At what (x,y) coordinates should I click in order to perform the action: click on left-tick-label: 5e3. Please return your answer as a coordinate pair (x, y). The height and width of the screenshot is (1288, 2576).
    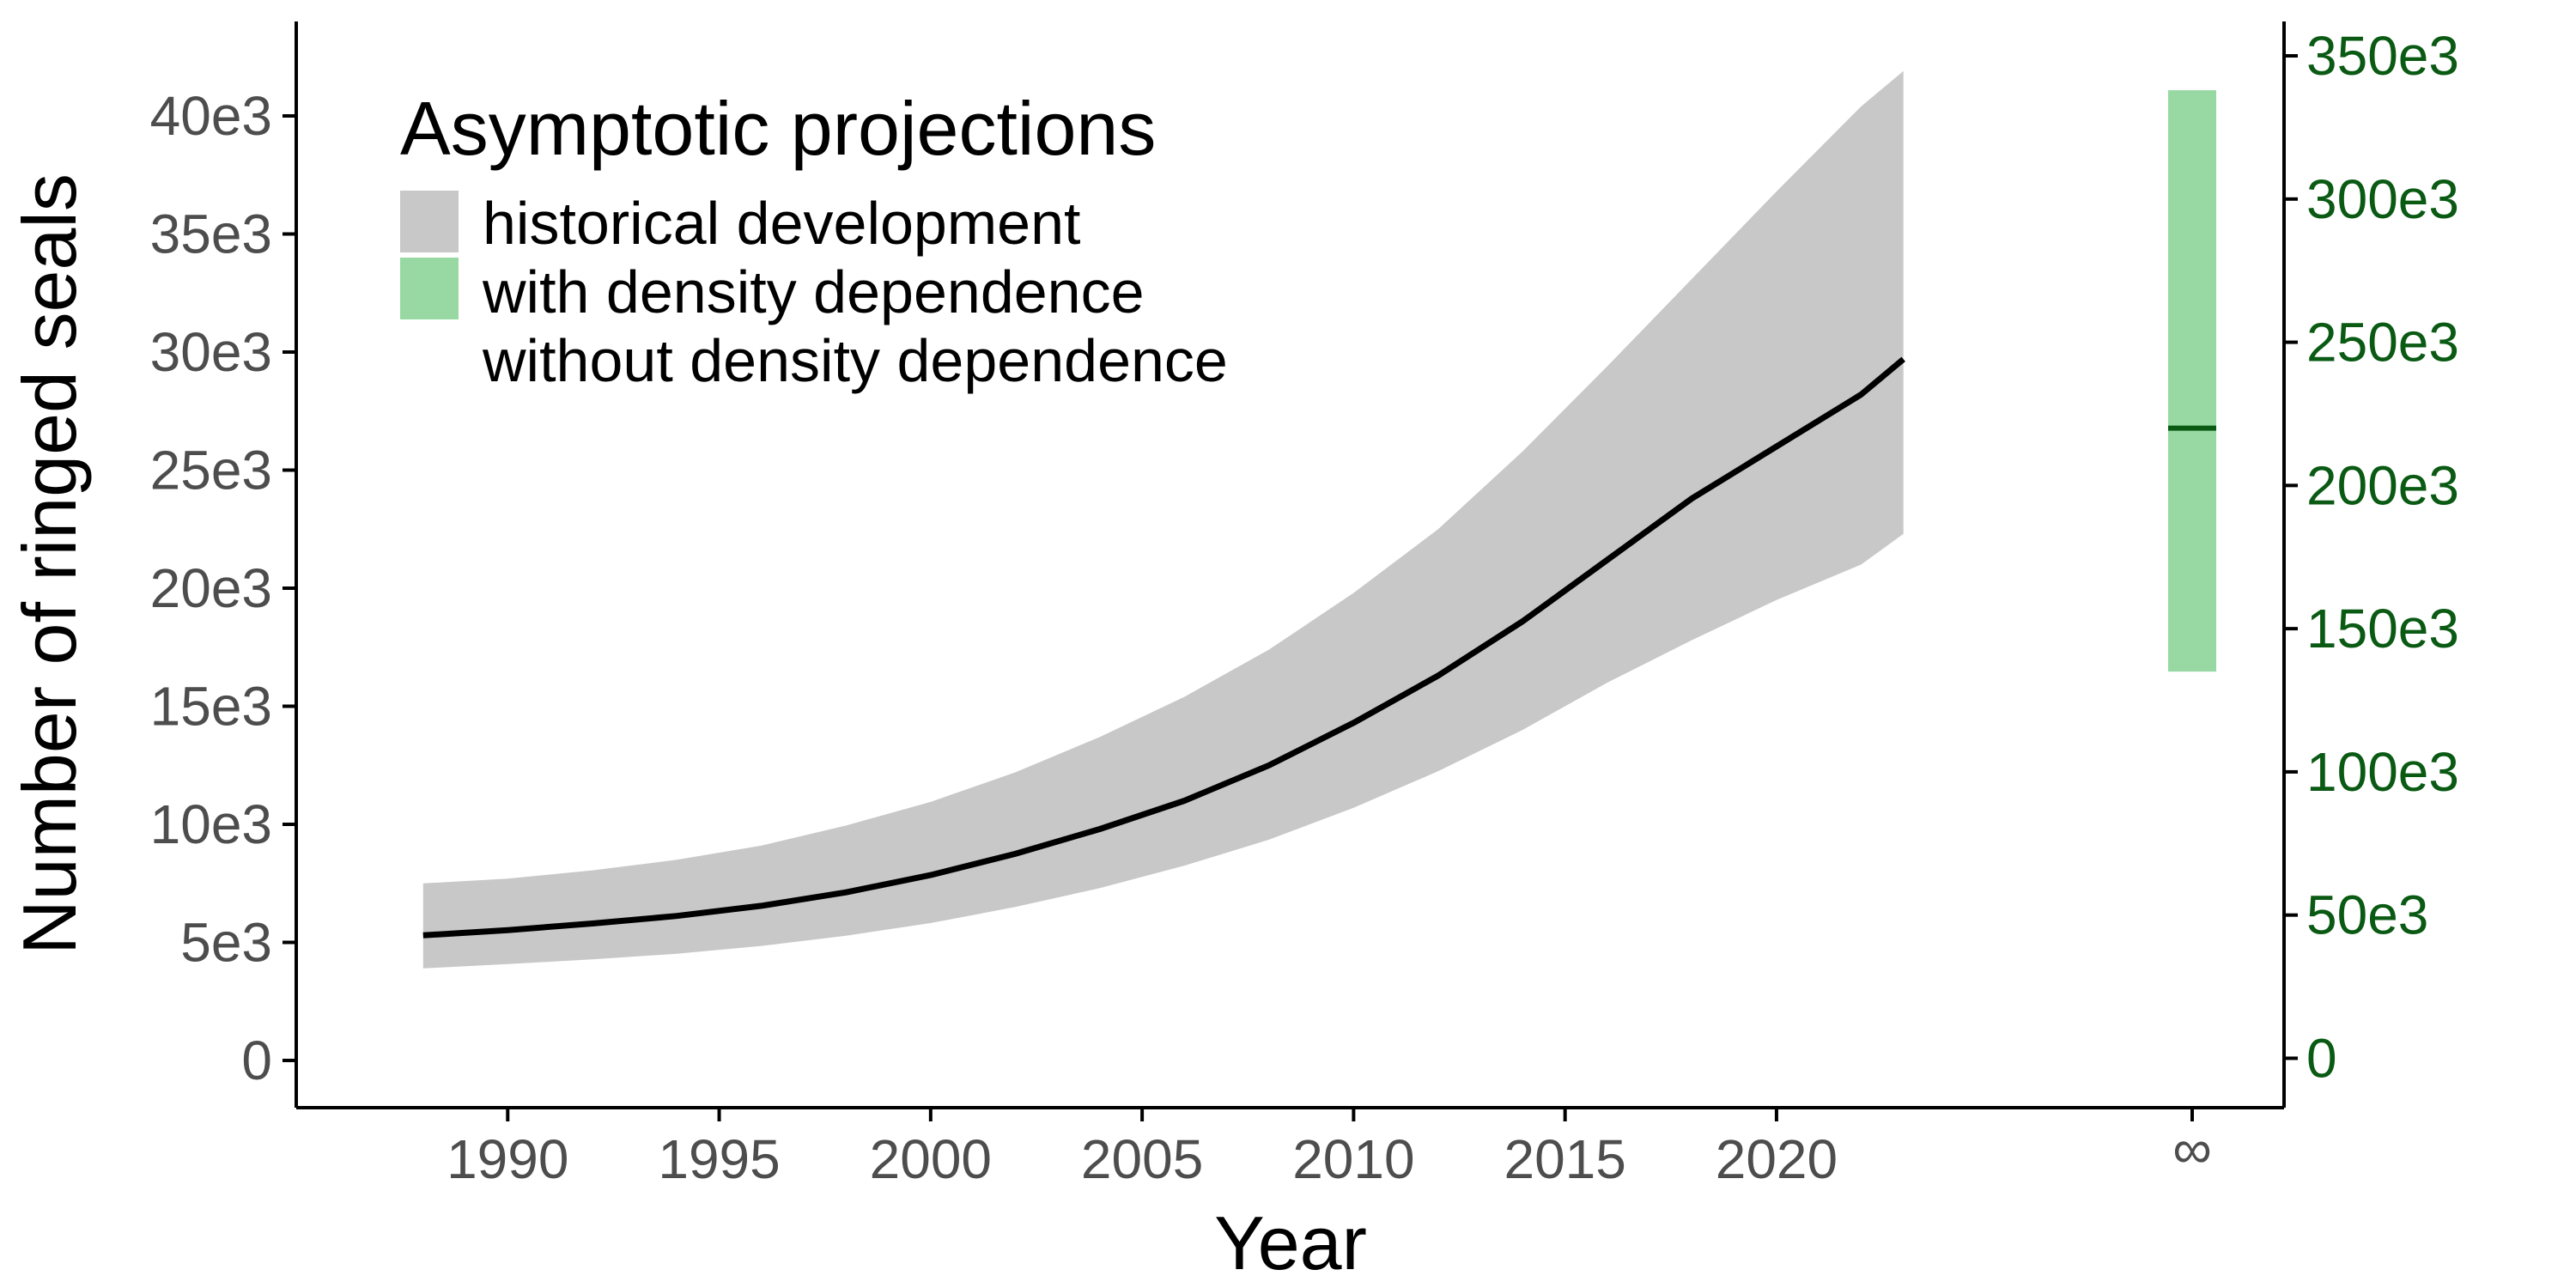
    Looking at the image, I should click on (226, 943).